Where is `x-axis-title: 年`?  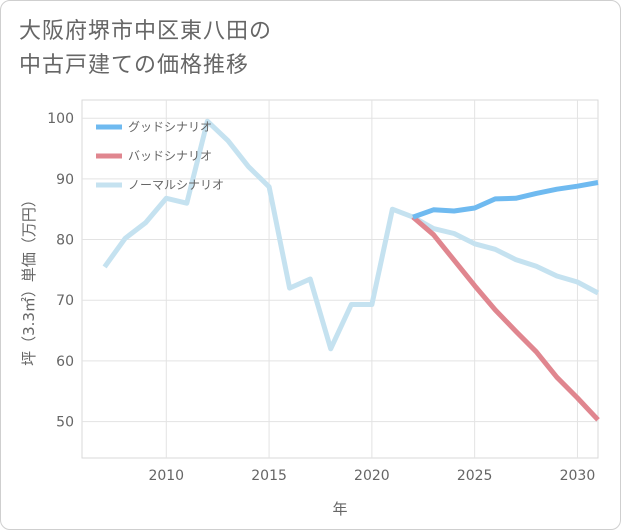
x-axis-title: 年 is located at coordinates (339, 509).